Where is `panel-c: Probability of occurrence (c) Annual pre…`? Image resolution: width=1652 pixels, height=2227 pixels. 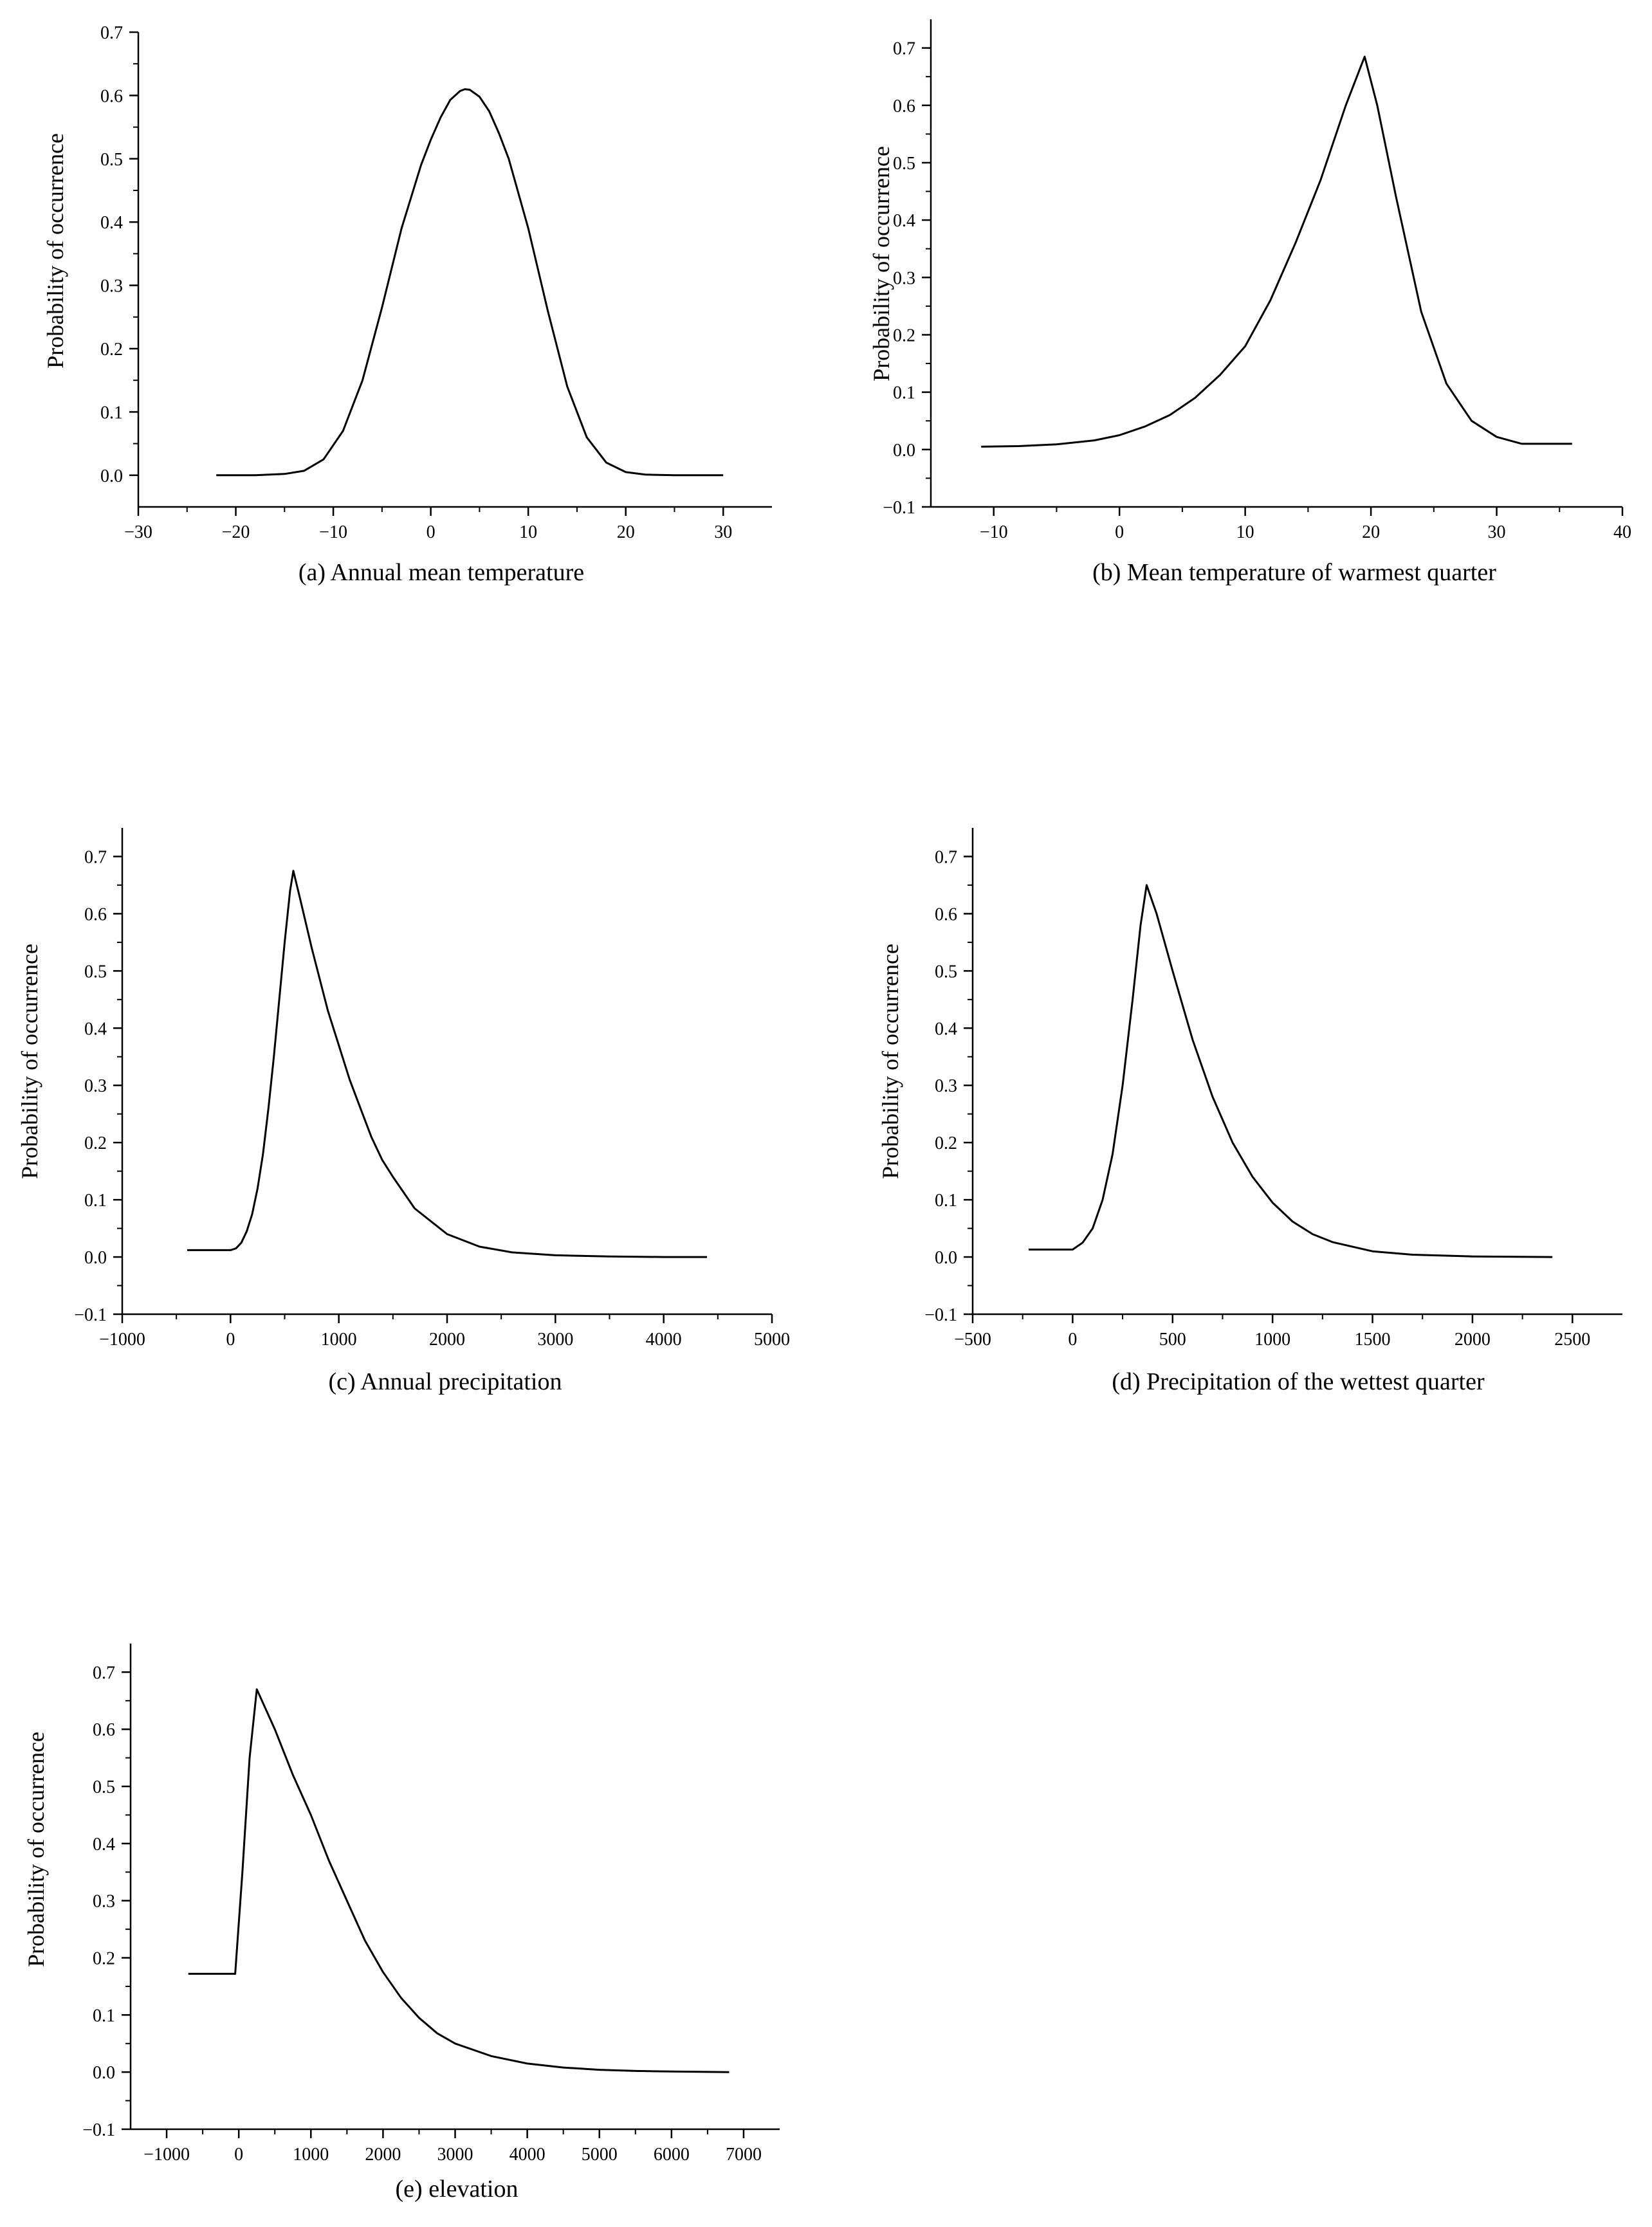 panel-c: Probability of occurrence (c) Annual pre… is located at coordinates (403, 1111).